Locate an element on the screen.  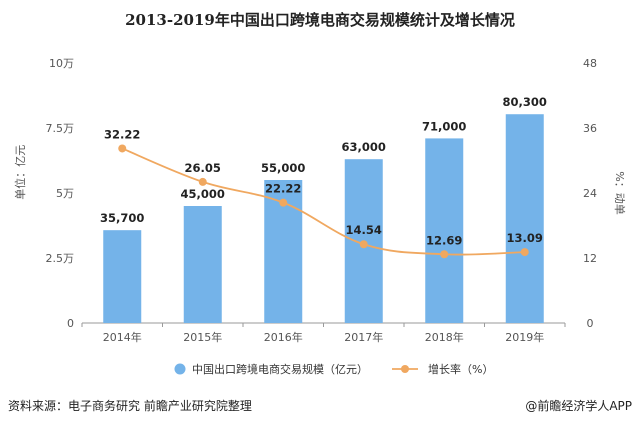
x-tick-label: 2016年 is located at coordinates (283, 337).